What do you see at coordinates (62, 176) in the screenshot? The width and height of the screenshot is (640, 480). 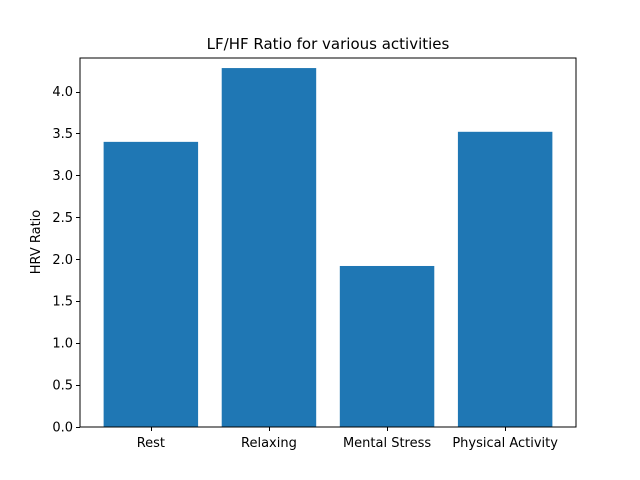 I see `y-tick-label: 3.0` at bounding box center [62, 176].